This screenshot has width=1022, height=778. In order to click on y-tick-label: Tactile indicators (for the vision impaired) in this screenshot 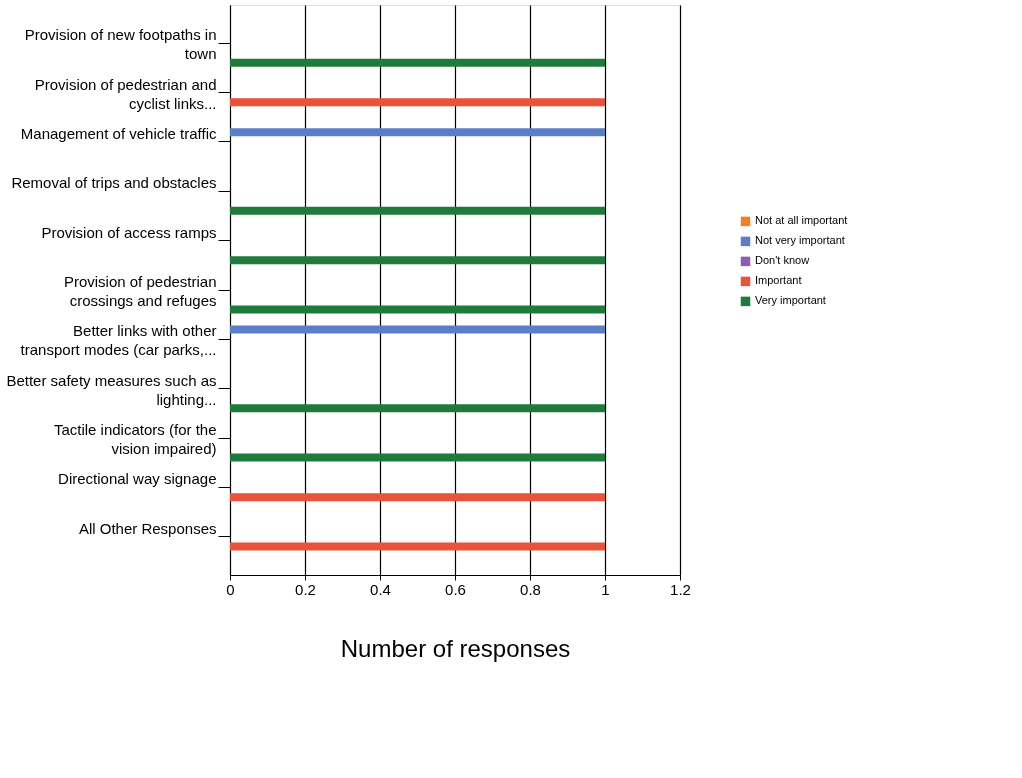, I will do `click(135, 439)`.